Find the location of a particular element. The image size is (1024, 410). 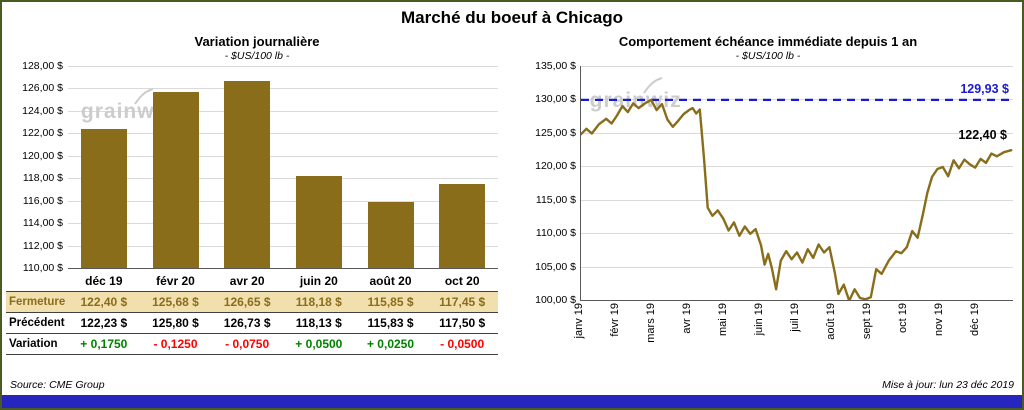

reference-value-label: 129,93 $ is located at coordinates (984, 88).